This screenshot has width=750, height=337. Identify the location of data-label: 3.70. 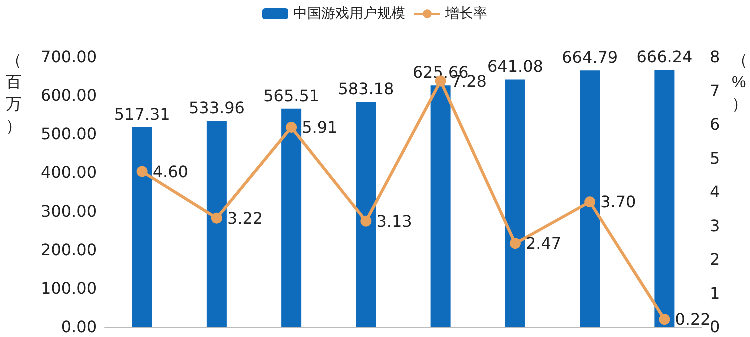
(618, 202).